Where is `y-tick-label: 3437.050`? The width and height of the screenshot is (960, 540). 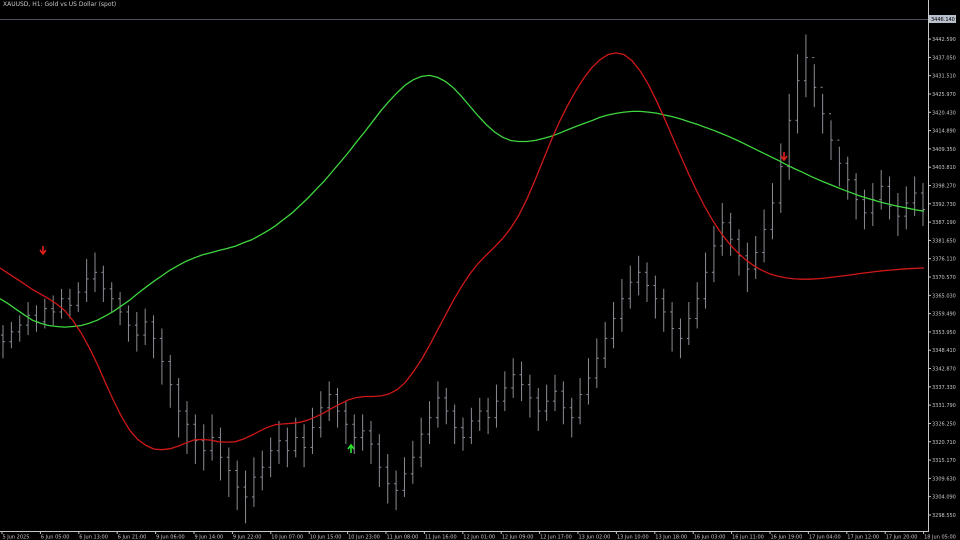 y-tick-label: 3437.050 is located at coordinates (944, 58).